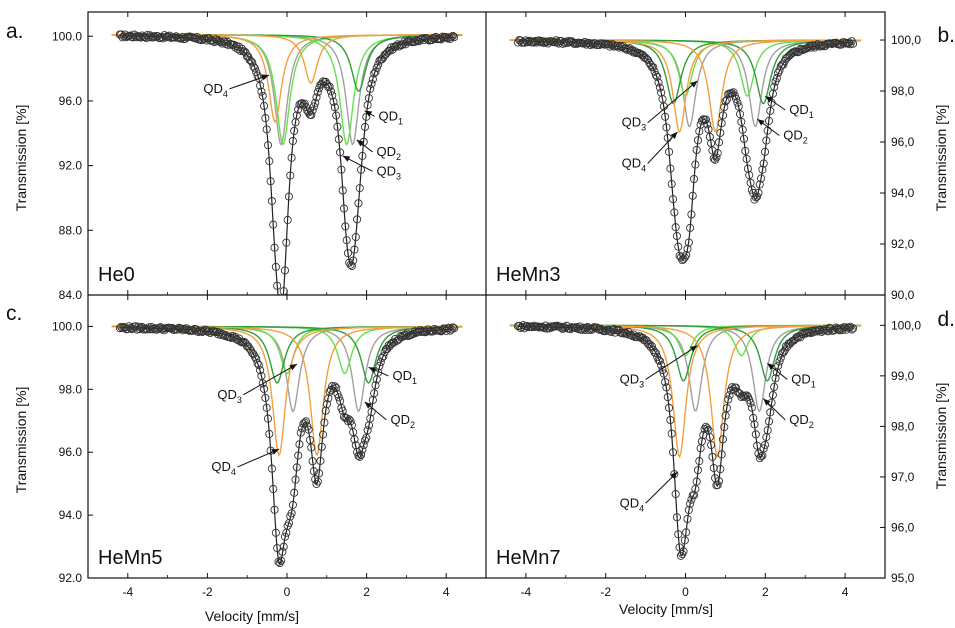 The width and height of the screenshot is (955, 628). What do you see at coordinates (229, 396) in the screenshot?
I see `annotation-label: QD3` at bounding box center [229, 396].